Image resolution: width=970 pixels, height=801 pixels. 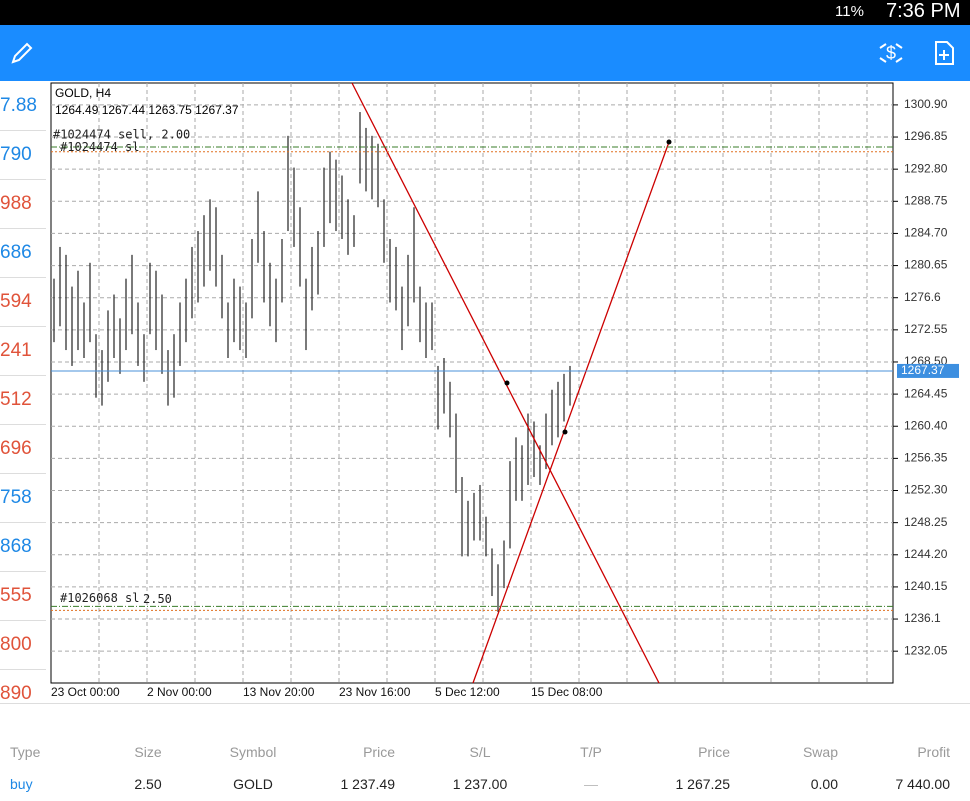 I want to click on y-tick-label: 1280.65, so click(x=926, y=265).